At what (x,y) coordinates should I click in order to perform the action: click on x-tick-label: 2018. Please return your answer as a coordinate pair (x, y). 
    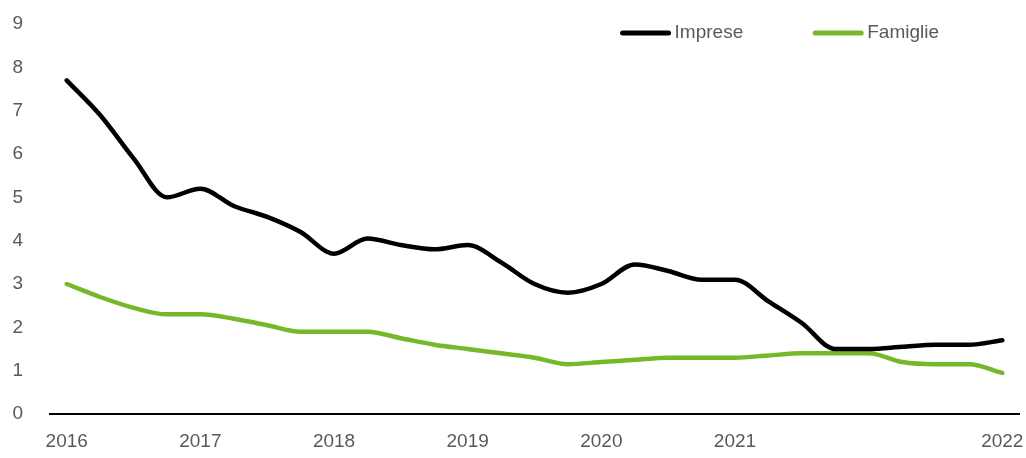
    Looking at the image, I should click on (334, 440).